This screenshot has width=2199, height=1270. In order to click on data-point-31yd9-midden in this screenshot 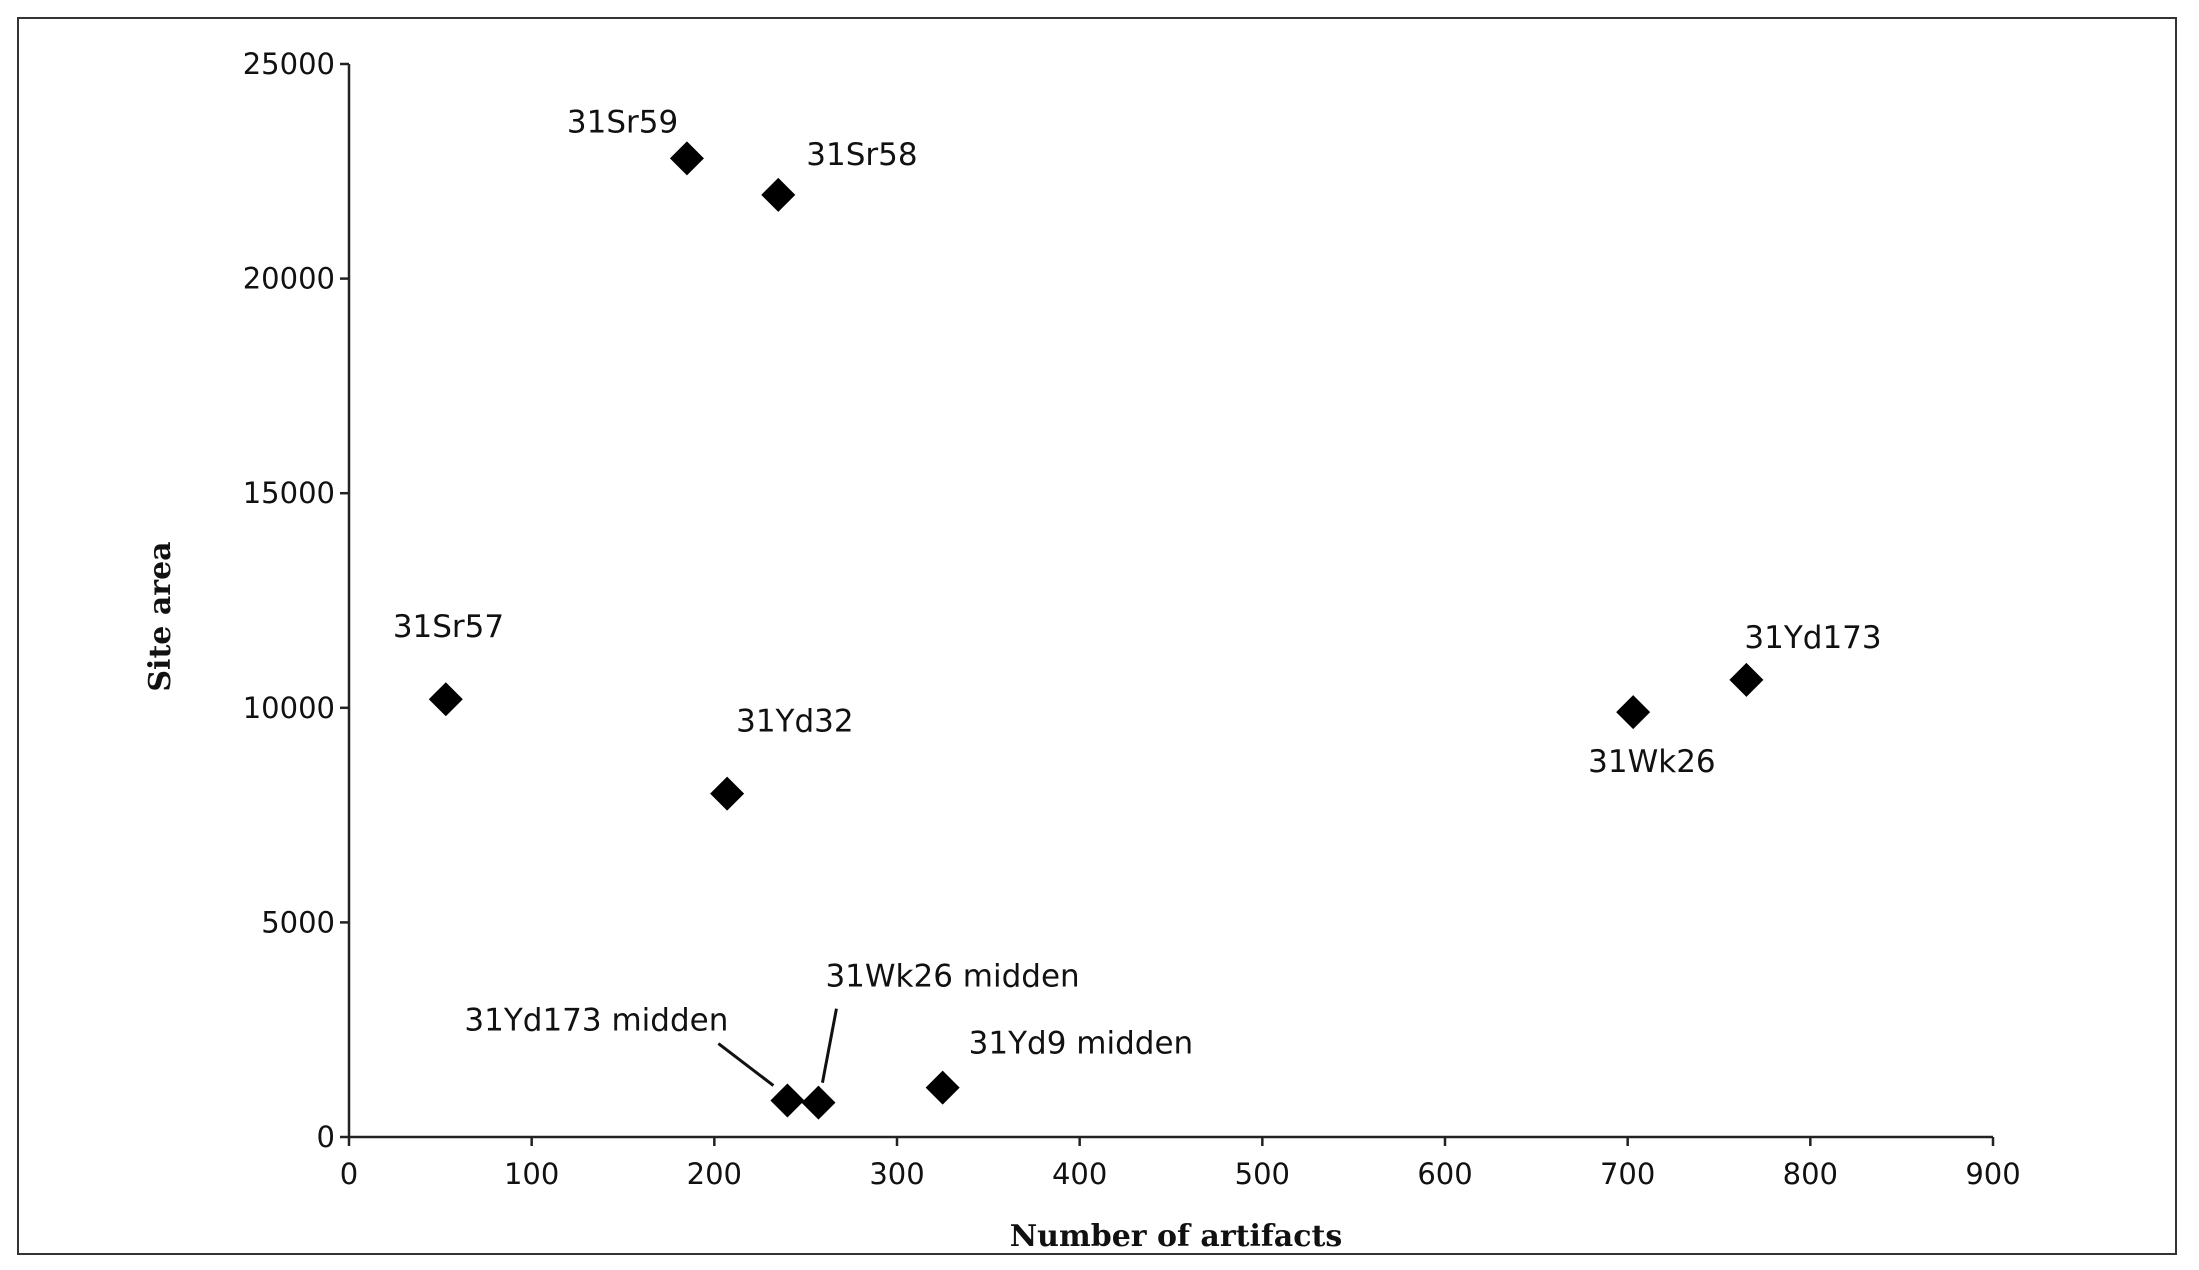, I will do `click(942, 1087)`.